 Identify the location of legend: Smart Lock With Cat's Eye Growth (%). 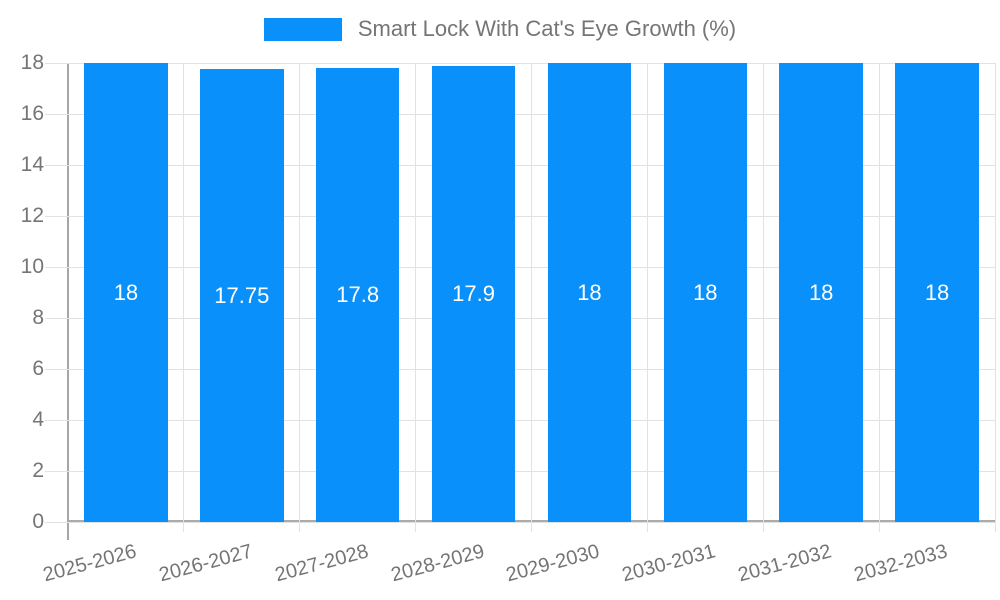
(500, 29).